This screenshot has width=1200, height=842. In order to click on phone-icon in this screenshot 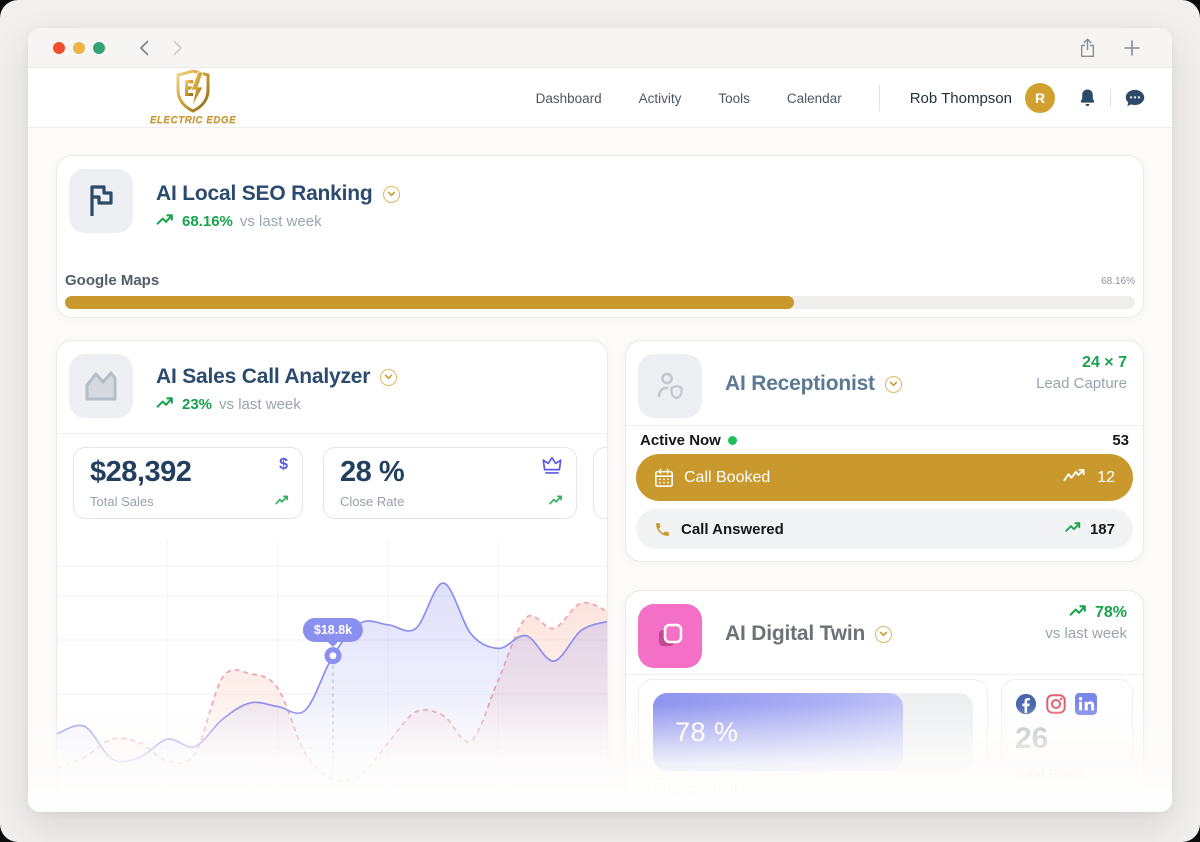, I will do `click(662, 529)`.